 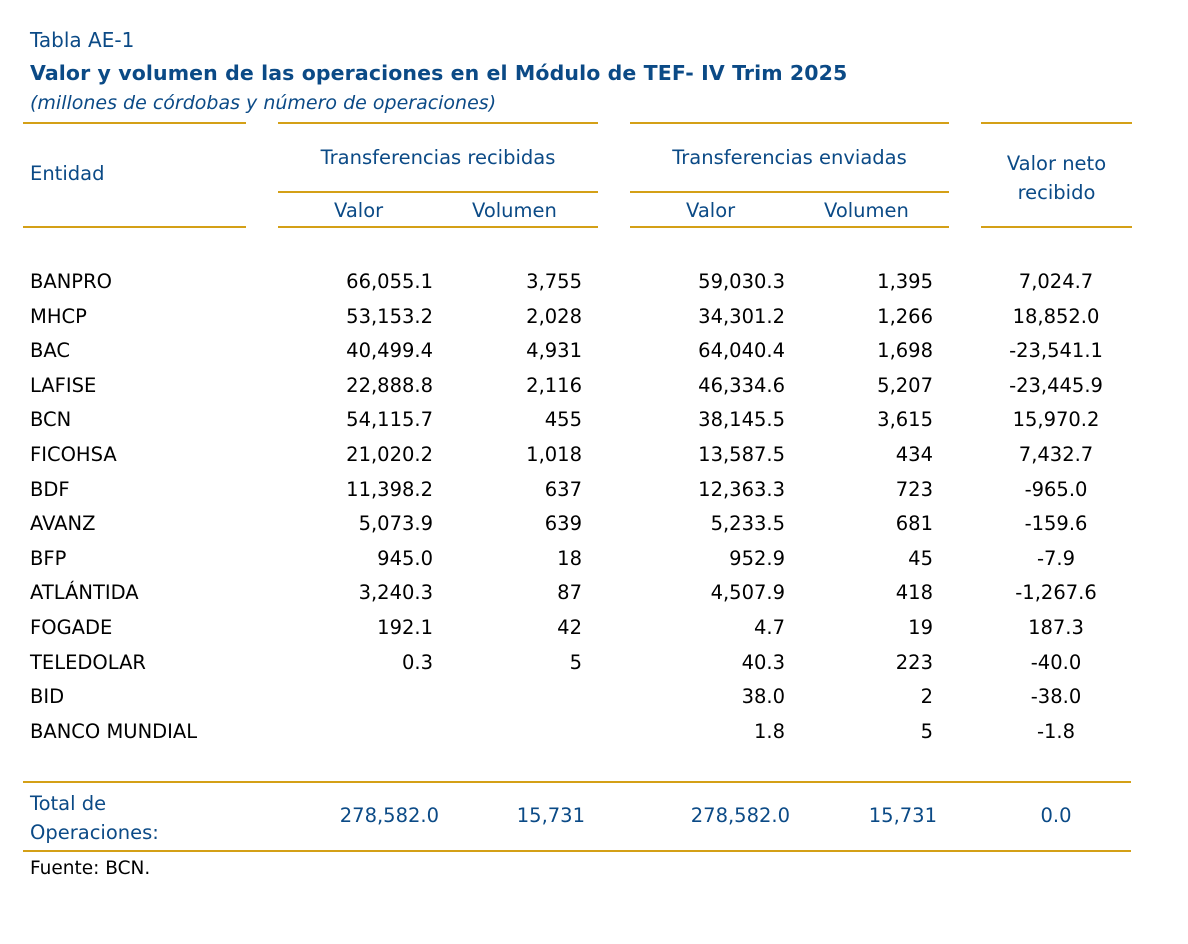 What do you see at coordinates (1056, 524) in the screenshot?
I see `net-value-cell: -159.6` at bounding box center [1056, 524].